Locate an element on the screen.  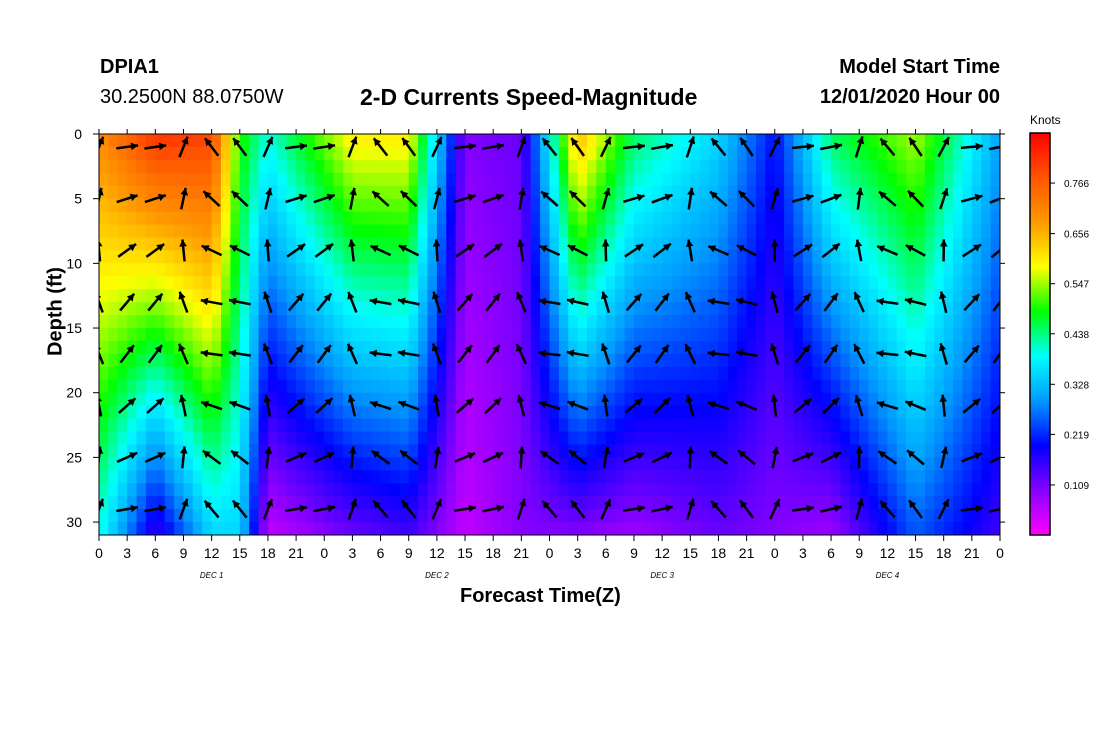
colorbar-tick-label: 0.656 is located at coordinates (1076, 235).